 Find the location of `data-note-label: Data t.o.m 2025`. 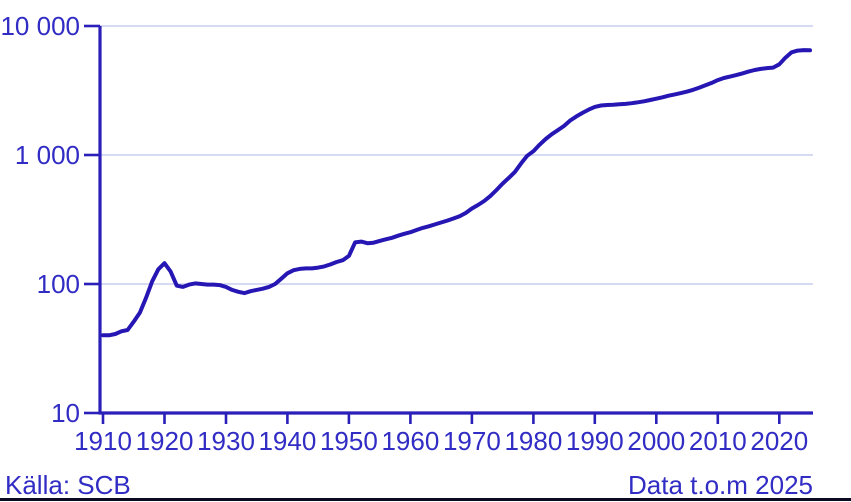

data-note-label: Data t.o.m 2025 is located at coordinates (720, 485).